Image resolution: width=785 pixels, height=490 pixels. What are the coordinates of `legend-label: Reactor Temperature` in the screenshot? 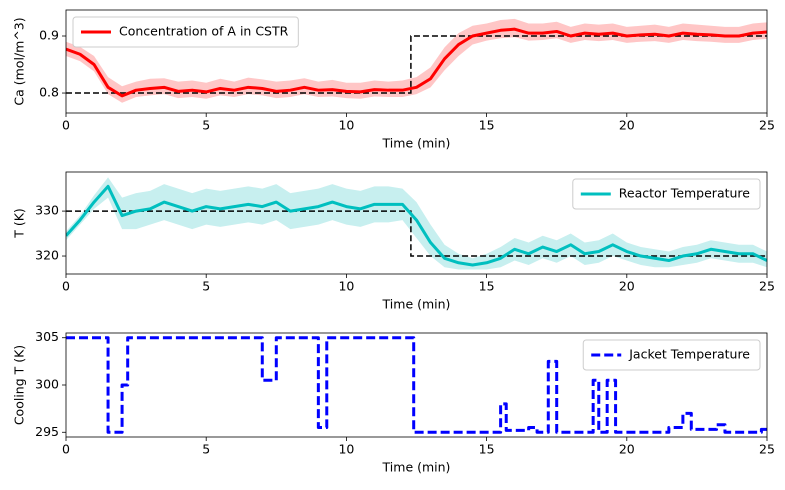 It's located at (684, 193).